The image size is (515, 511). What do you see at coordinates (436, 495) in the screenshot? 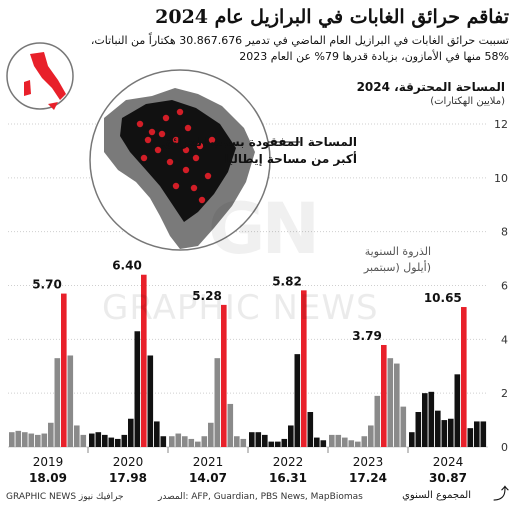
I see `annual-total-label: المجموع السنوي` at bounding box center [436, 495].